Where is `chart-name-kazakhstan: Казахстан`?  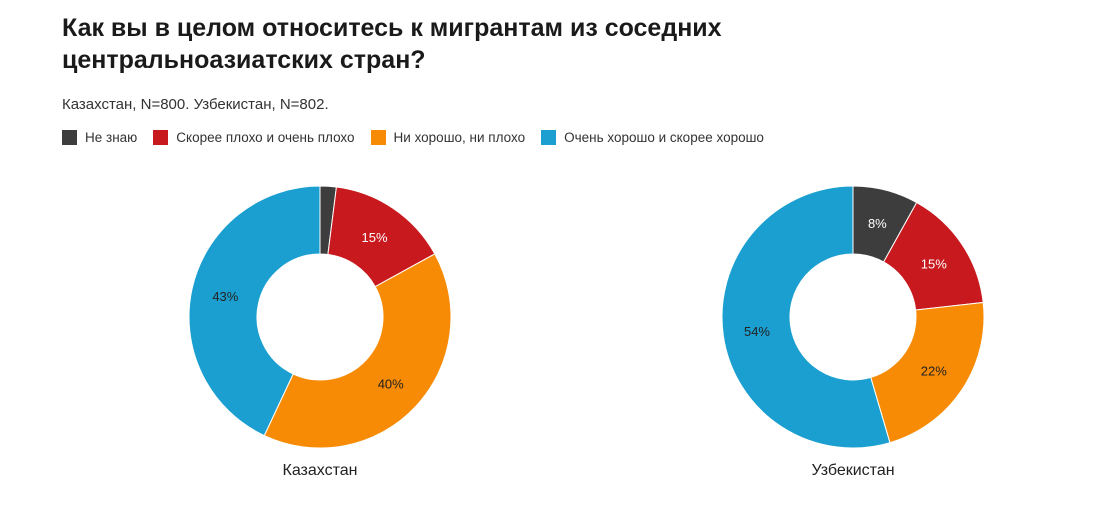 chart-name-kazakhstan: Казахстан is located at coordinates (320, 470).